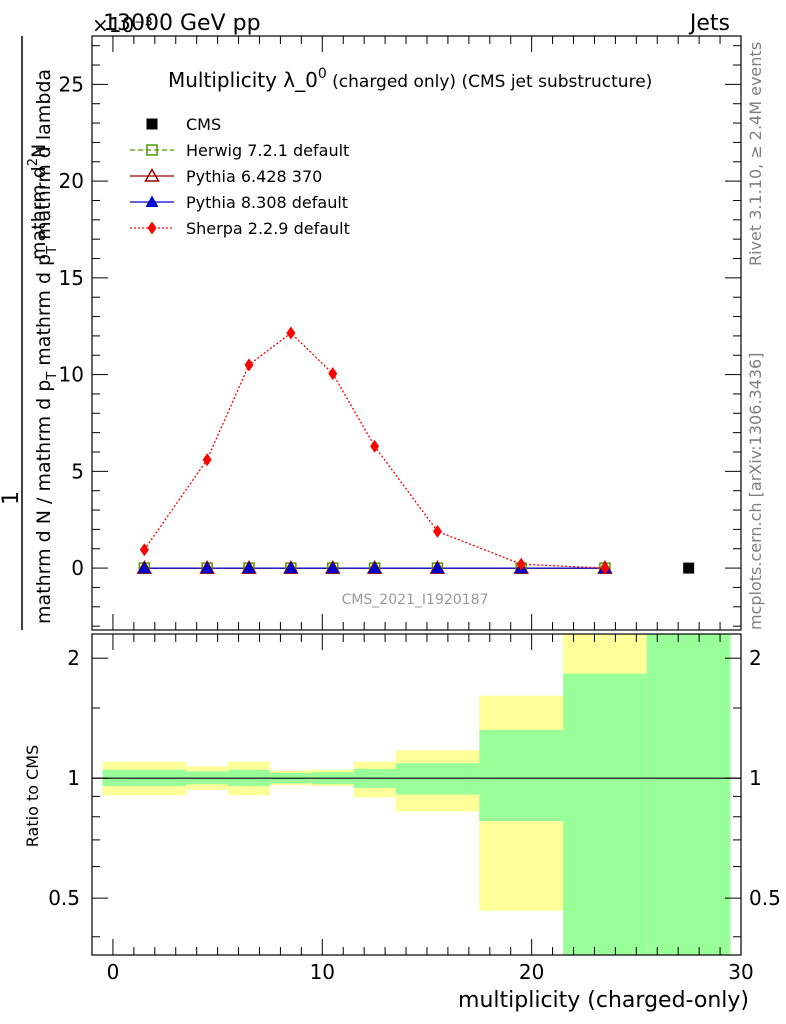 The image size is (786, 1024). I want to click on legend-label-sherpa-2-2-9-default: Sherpa 2.2.9 default, so click(268, 228).